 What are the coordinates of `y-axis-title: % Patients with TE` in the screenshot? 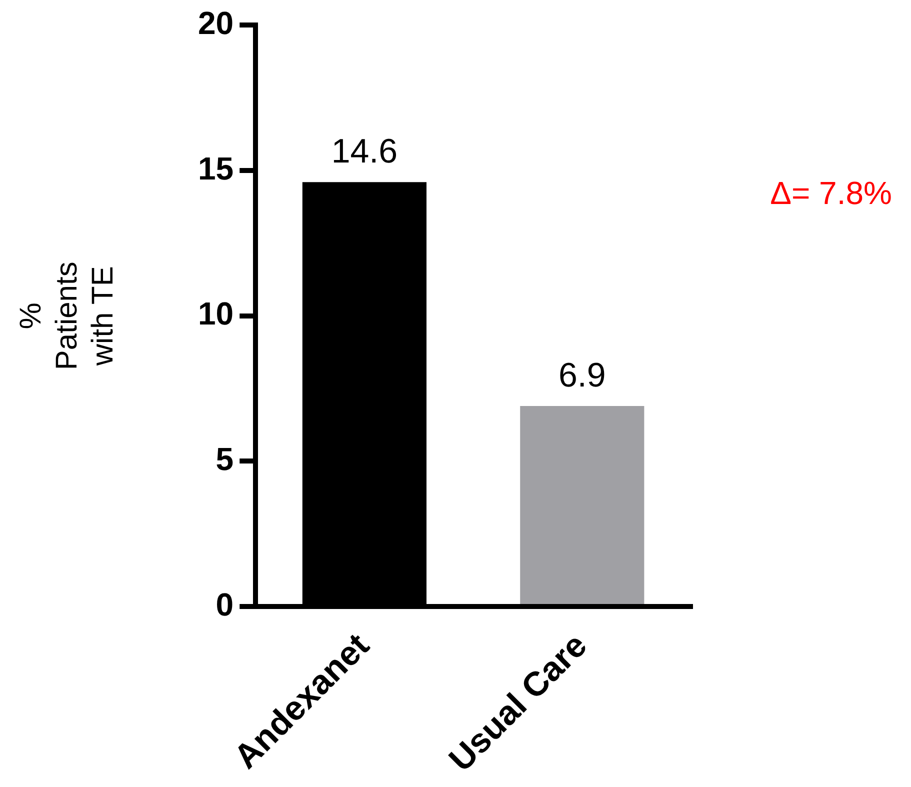 It's located at (67, 316).